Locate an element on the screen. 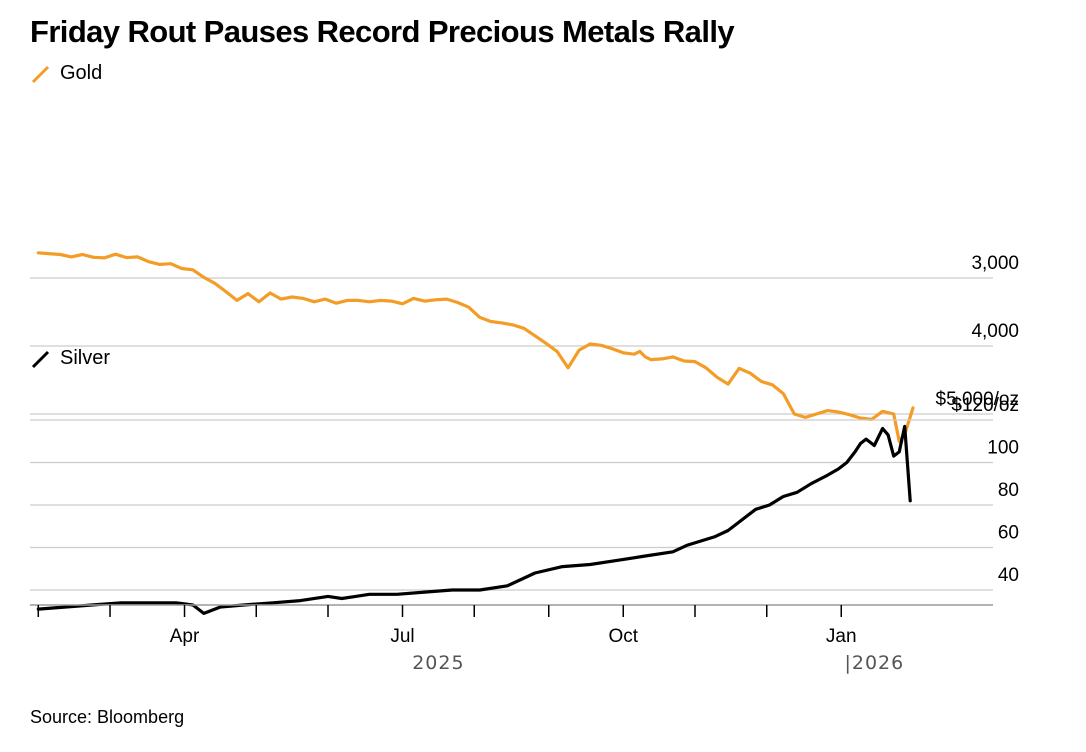 The width and height of the screenshot is (1086, 752). legend-silver: Silver is located at coordinates (70, 358).